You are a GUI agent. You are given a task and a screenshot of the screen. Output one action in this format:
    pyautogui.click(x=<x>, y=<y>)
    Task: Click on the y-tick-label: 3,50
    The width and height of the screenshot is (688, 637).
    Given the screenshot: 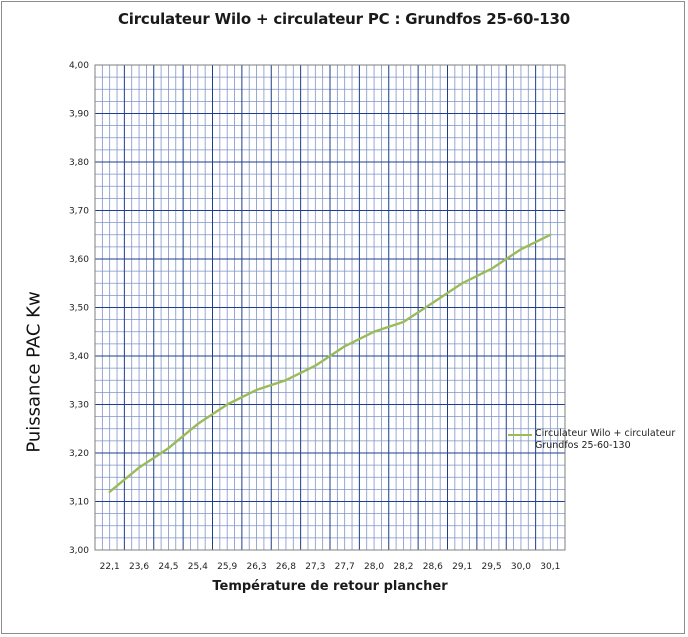 What is the action you would take?
    pyautogui.click(x=79, y=309)
    